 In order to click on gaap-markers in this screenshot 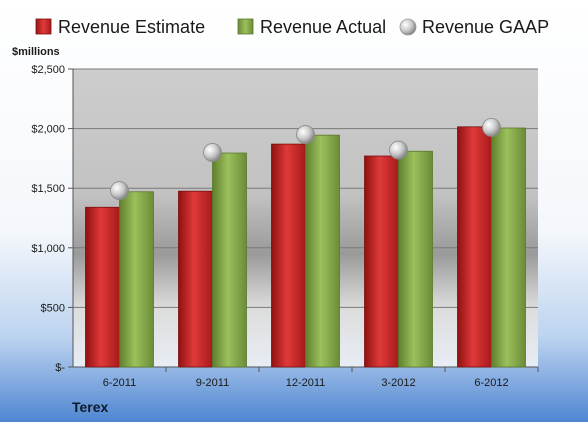, I will do `click(305, 159)`.